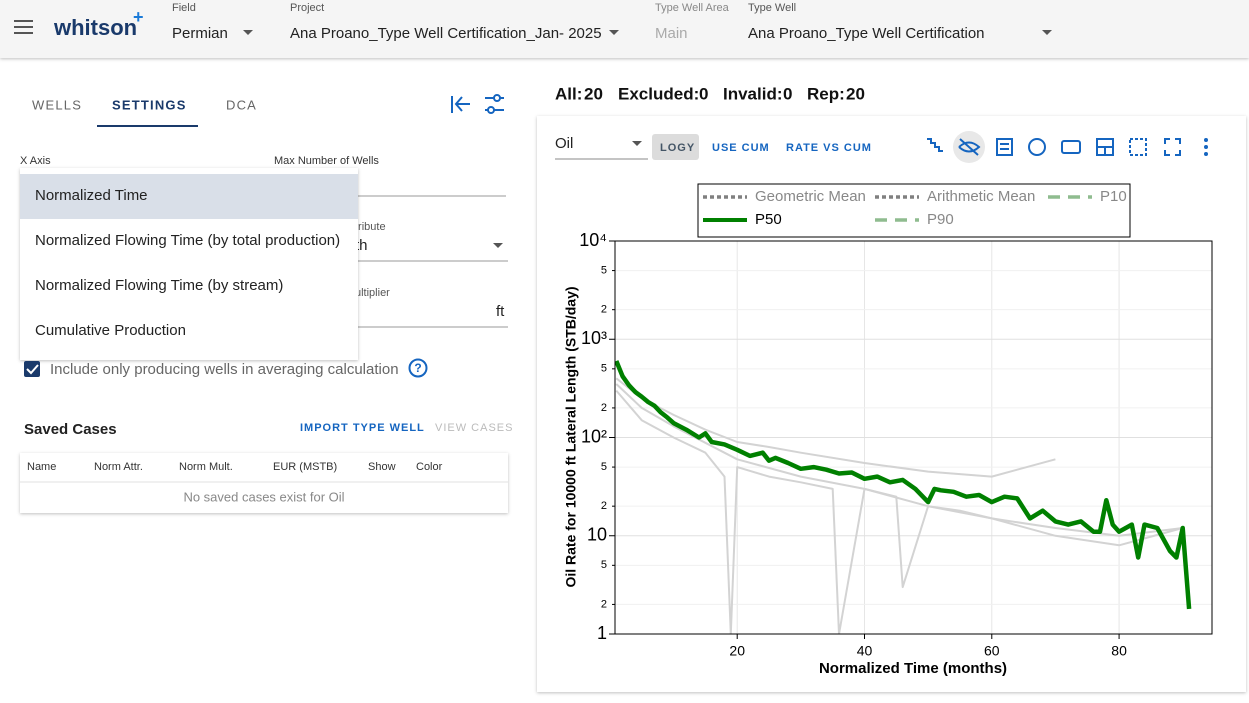  I want to click on checkbox, so click(32, 369).